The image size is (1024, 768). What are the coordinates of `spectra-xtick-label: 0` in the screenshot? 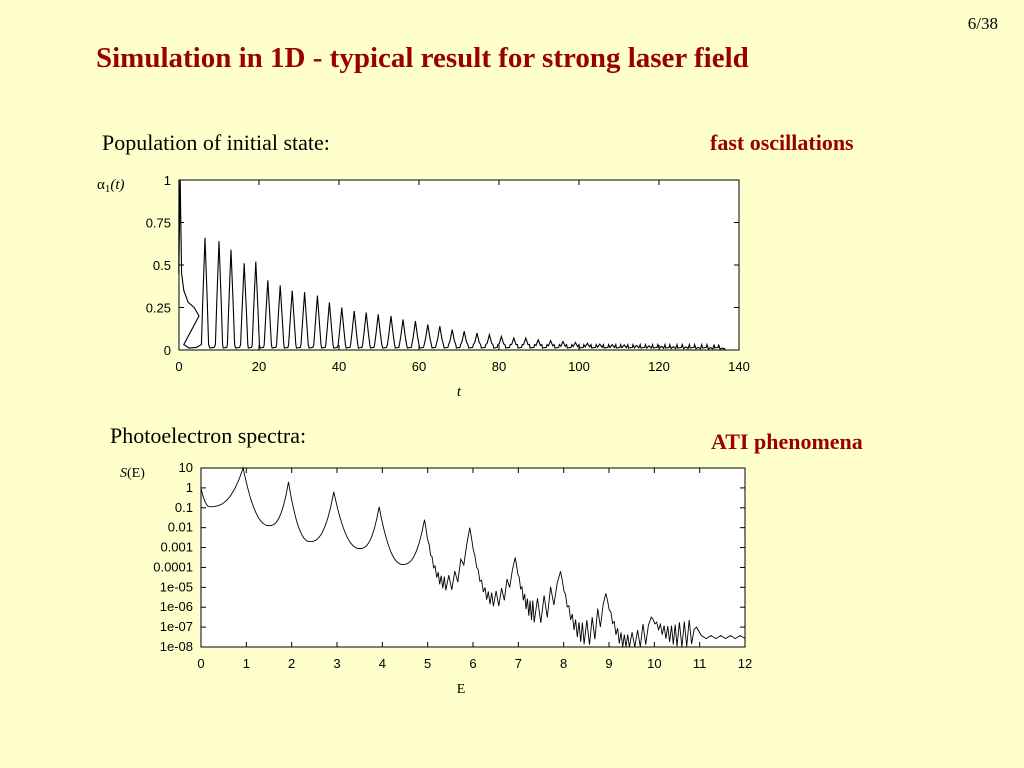 It's located at (200, 663).